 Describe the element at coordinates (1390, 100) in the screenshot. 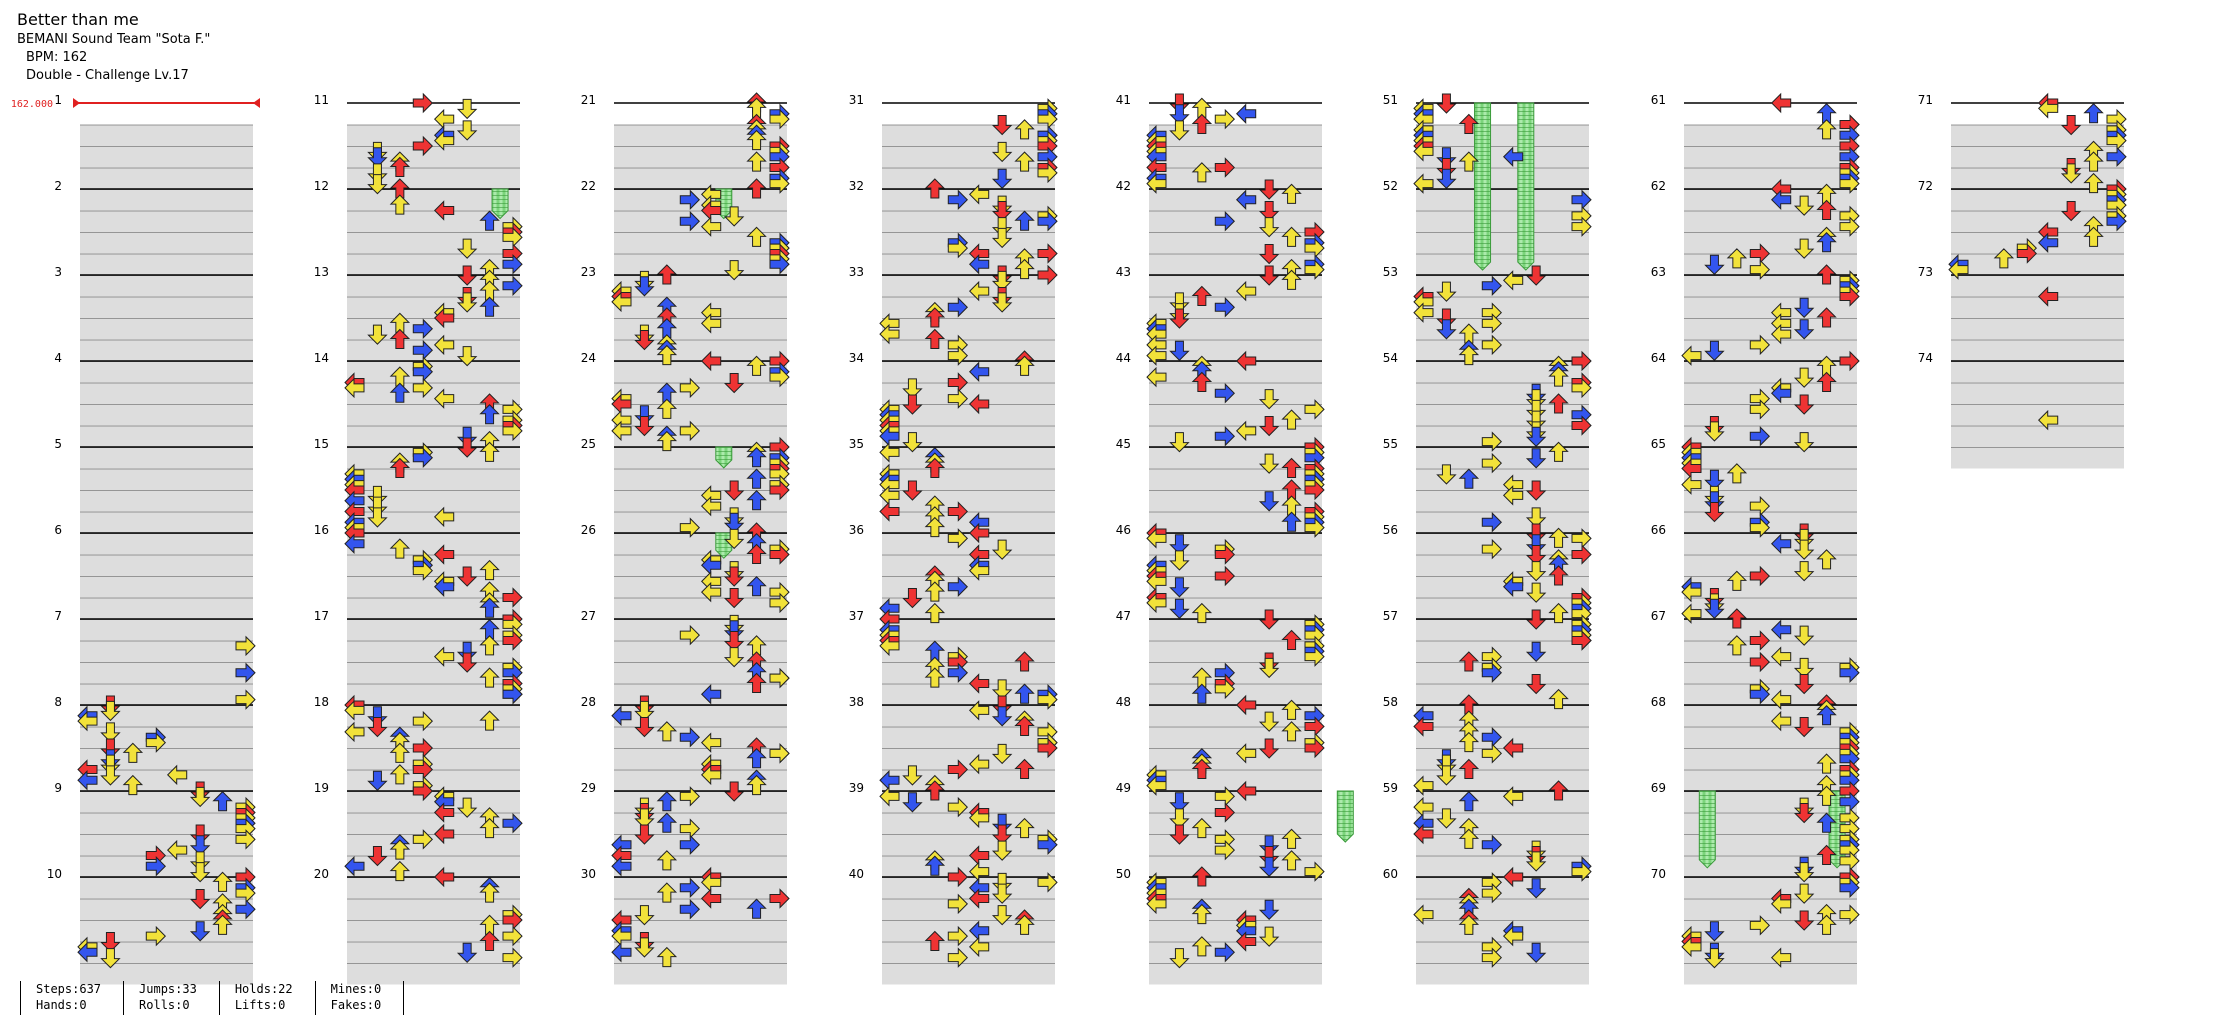

I see `measure-number: 51` at that location.